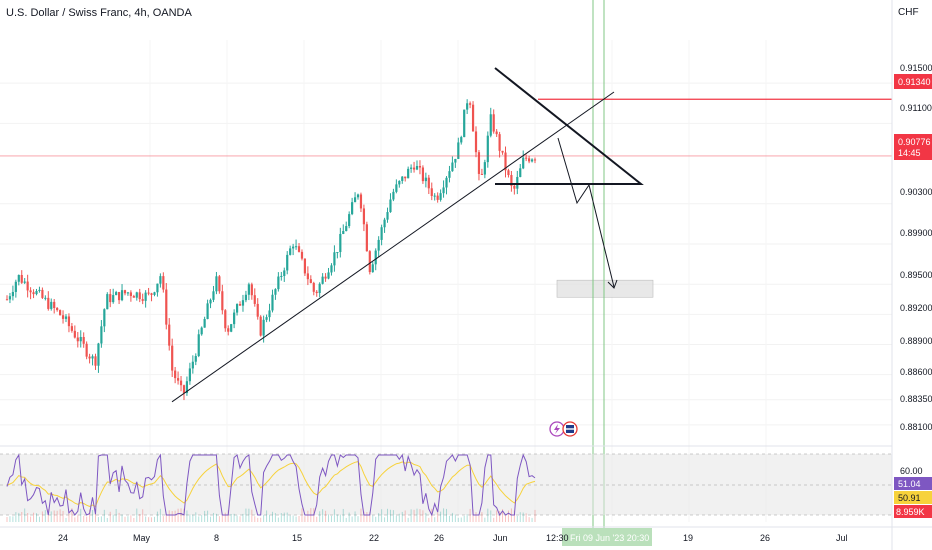 The width and height of the screenshot is (932, 550). Describe the element at coordinates (916, 308) in the screenshot. I see `price-tick-label: 0.89200` at that location.